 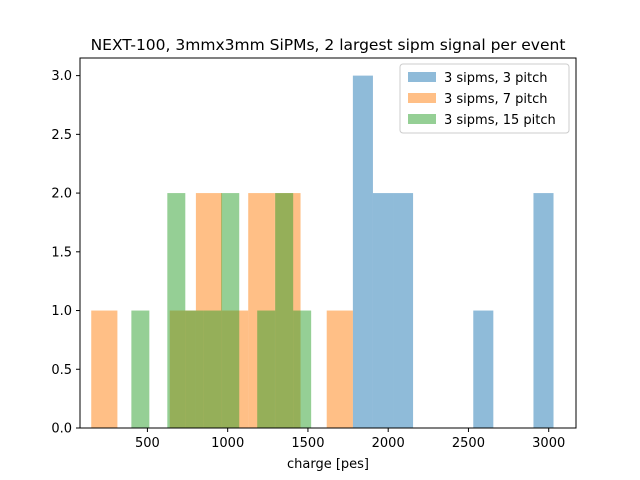 What do you see at coordinates (307, 443) in the screenshot?
I see `x-tick-label: 1500` at bounding box center [307, 443].